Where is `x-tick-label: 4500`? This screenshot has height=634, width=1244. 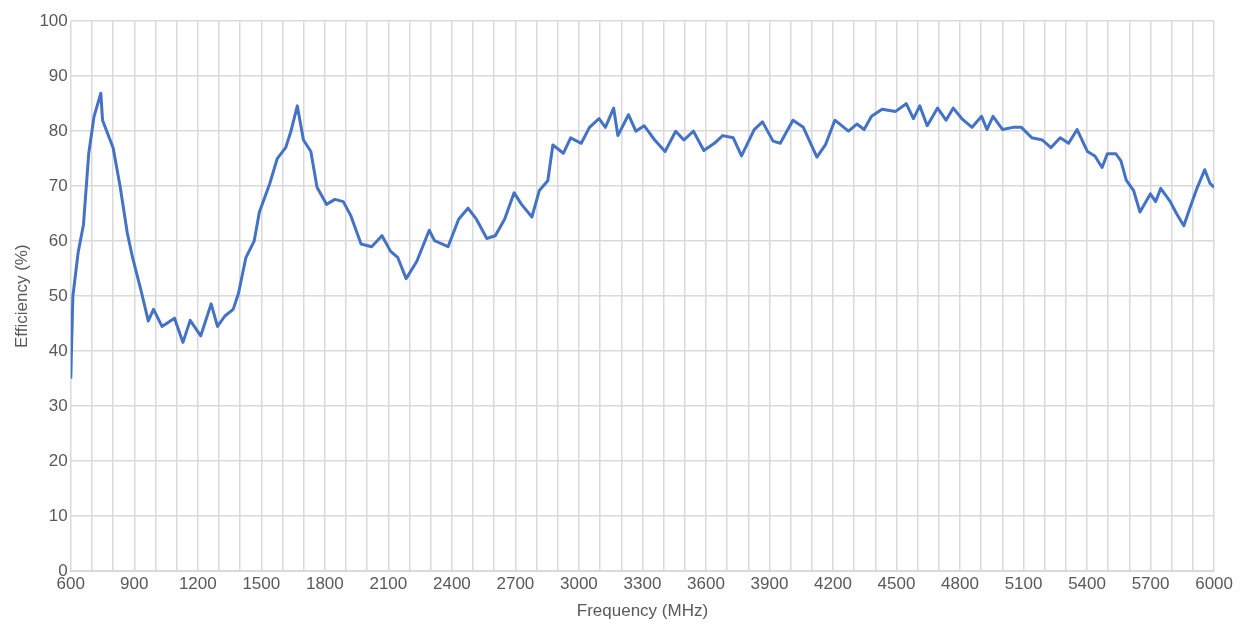 x-tick-label: 4500 is located at coordinates (896, 584).